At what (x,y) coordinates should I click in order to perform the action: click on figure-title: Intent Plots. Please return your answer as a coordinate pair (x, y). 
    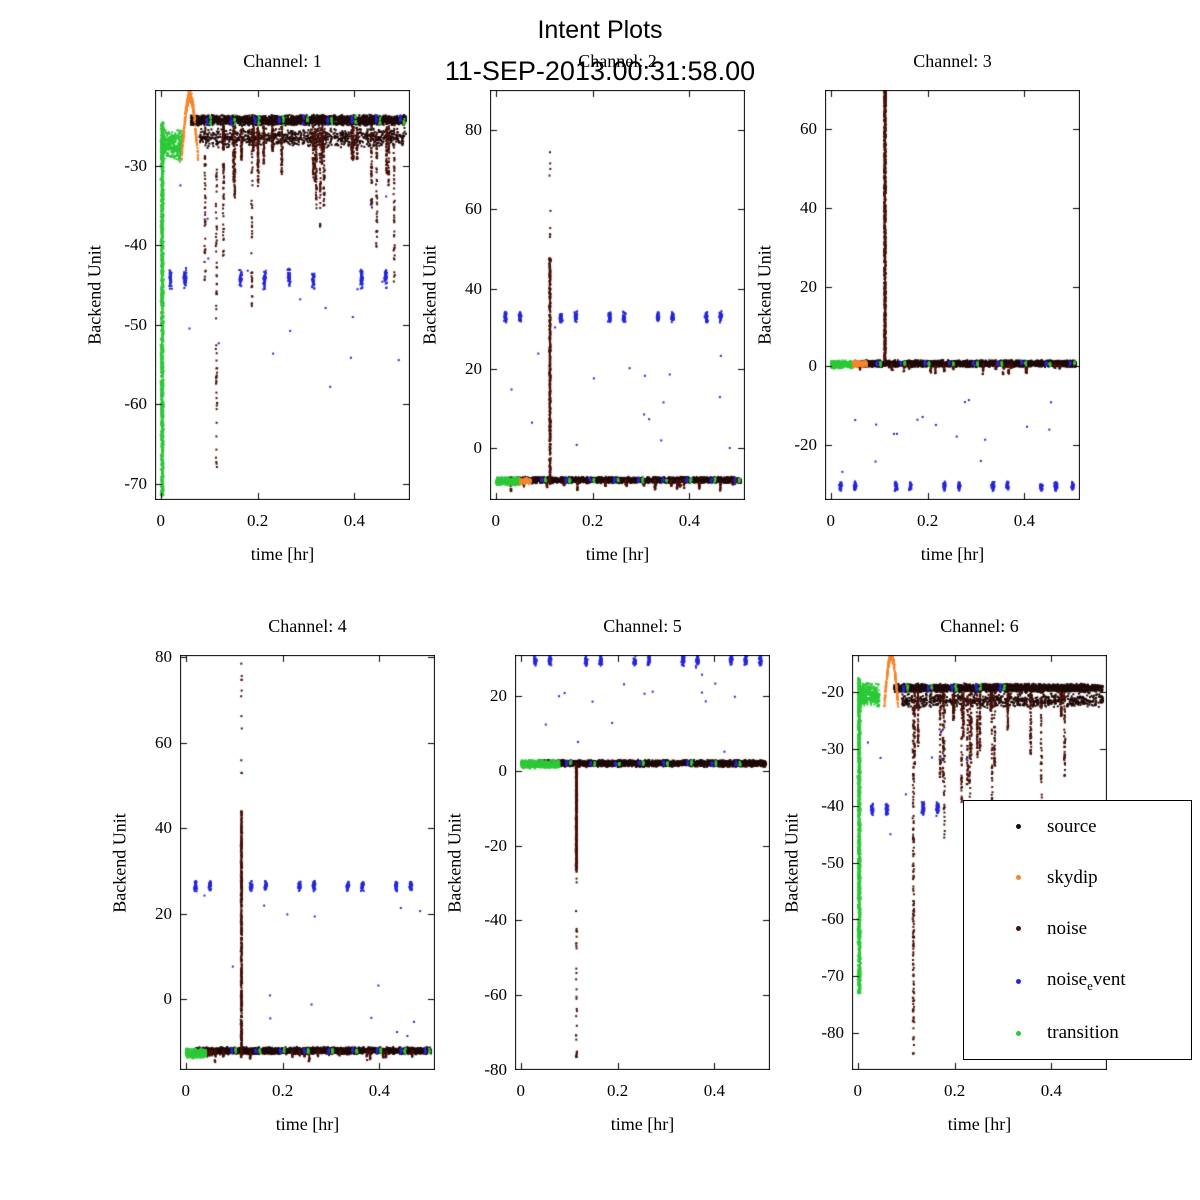
    Looking at the image, I should click on (600, 30).